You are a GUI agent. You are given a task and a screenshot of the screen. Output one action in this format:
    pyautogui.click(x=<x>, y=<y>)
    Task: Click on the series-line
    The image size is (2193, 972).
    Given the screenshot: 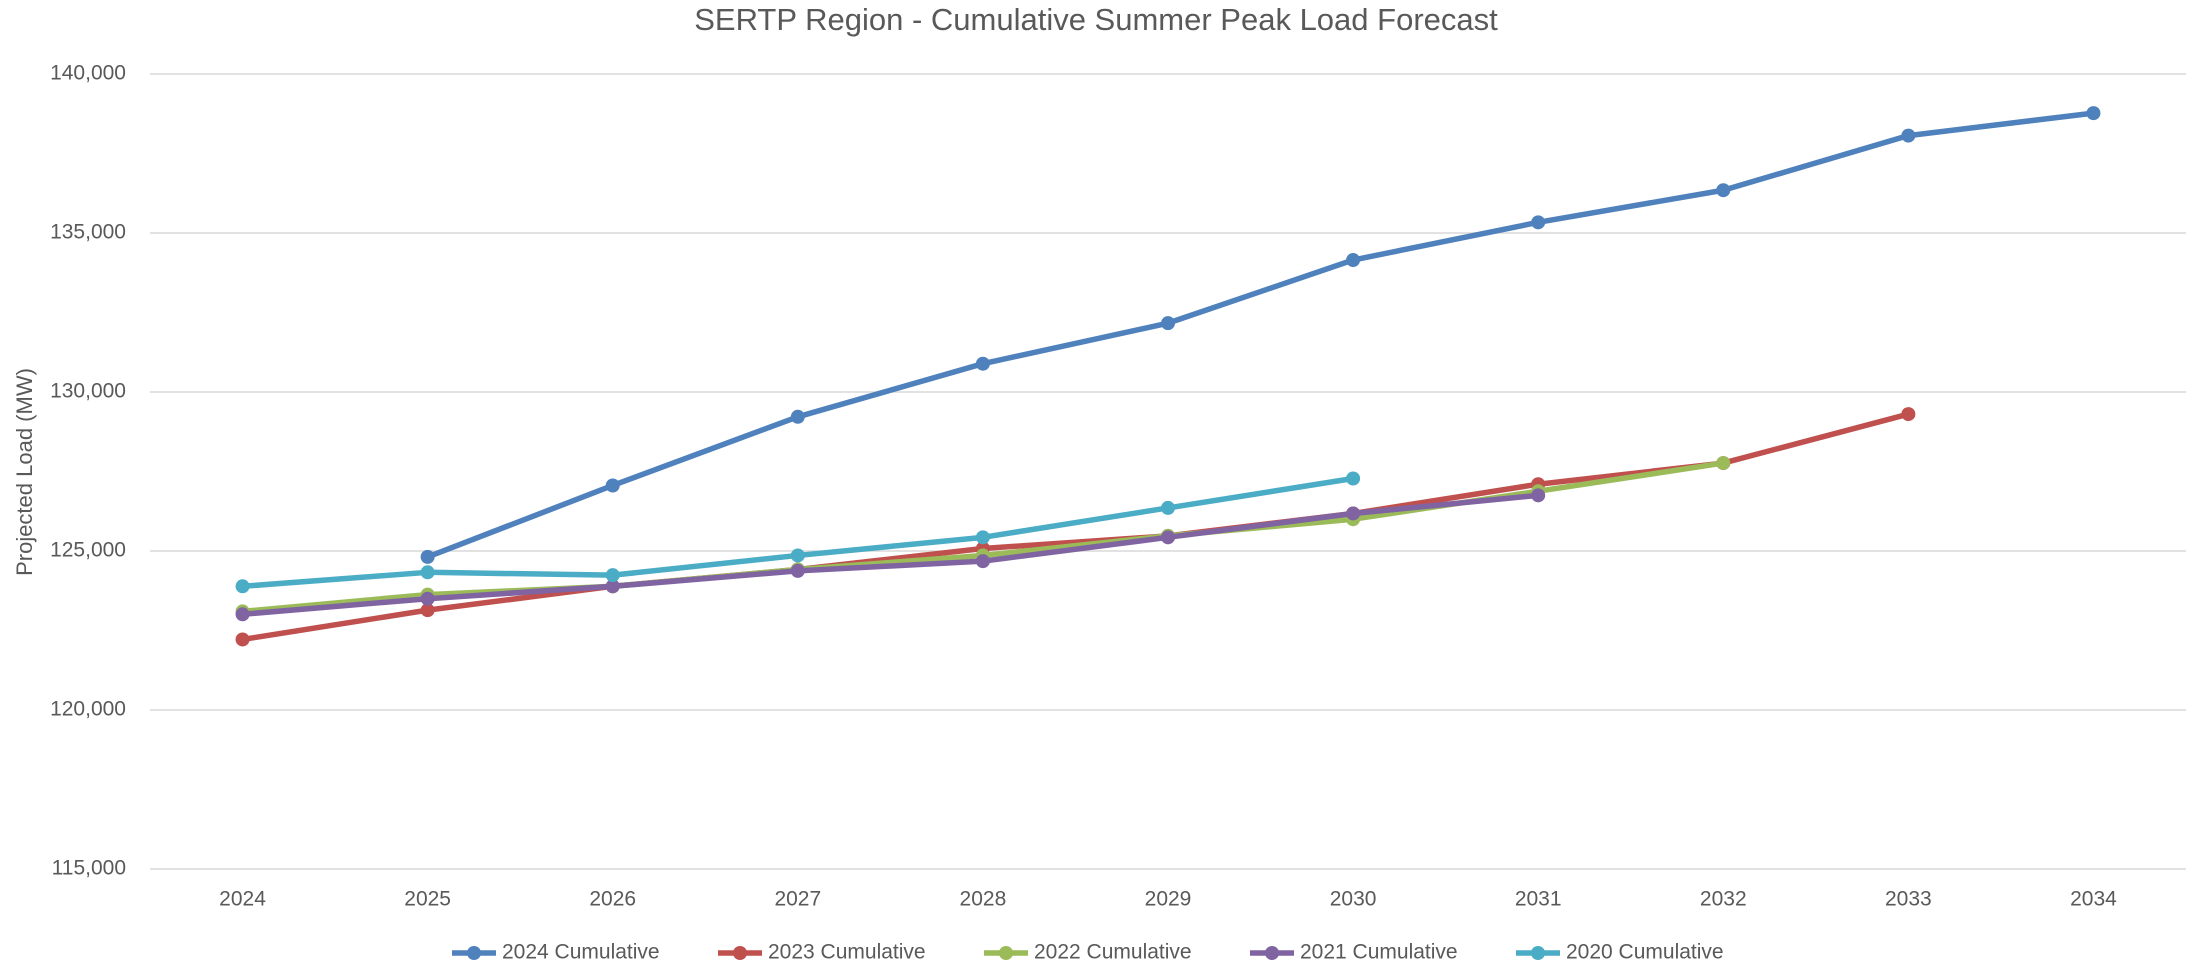 What is the action you would take?
    pyautogui.click(x=890, y=555)
    